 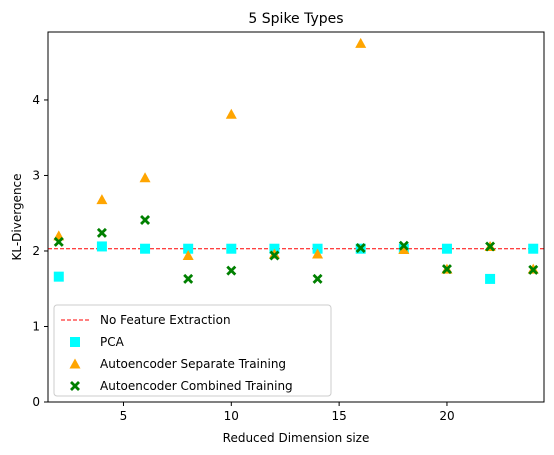 I want to click on x-axis-ticks: 5 10 15 20, so click(x=287, y=412).